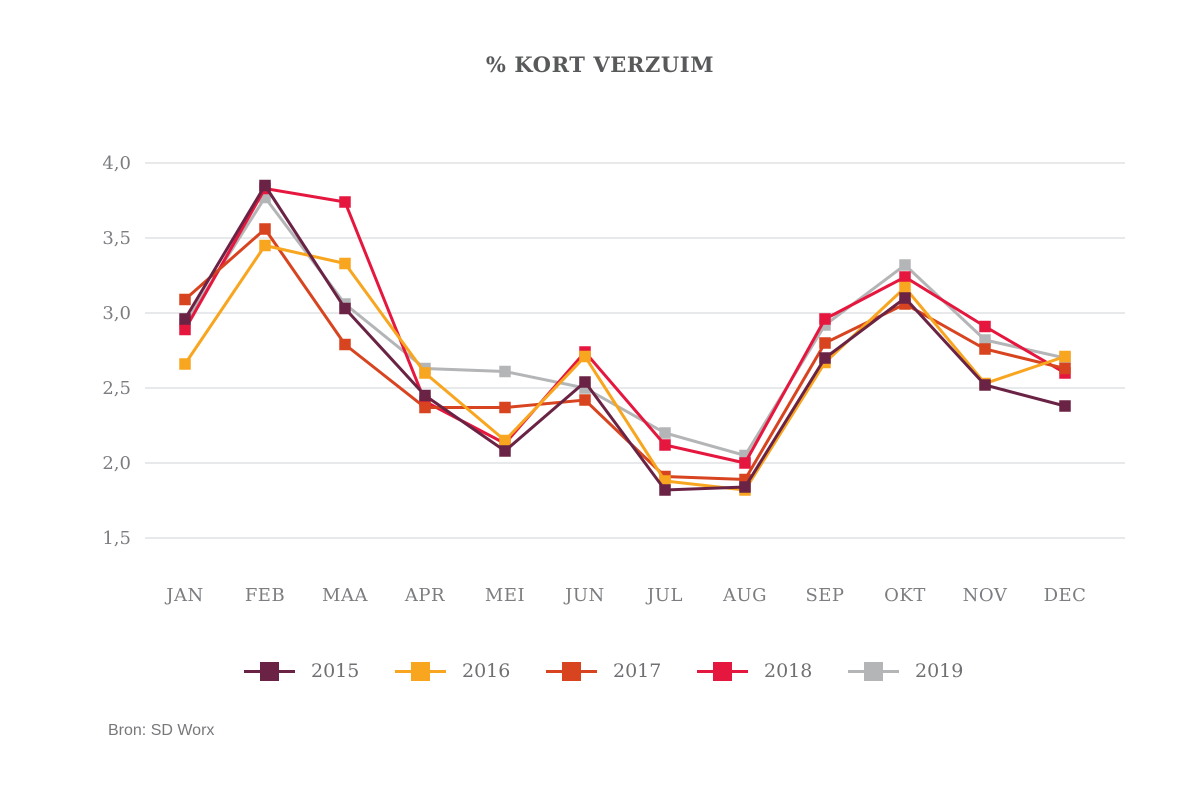  What do you see at coordinates (185, 299) in the screenshot?
I see `marker-2017-JAN` at bounding box center [185, 299].